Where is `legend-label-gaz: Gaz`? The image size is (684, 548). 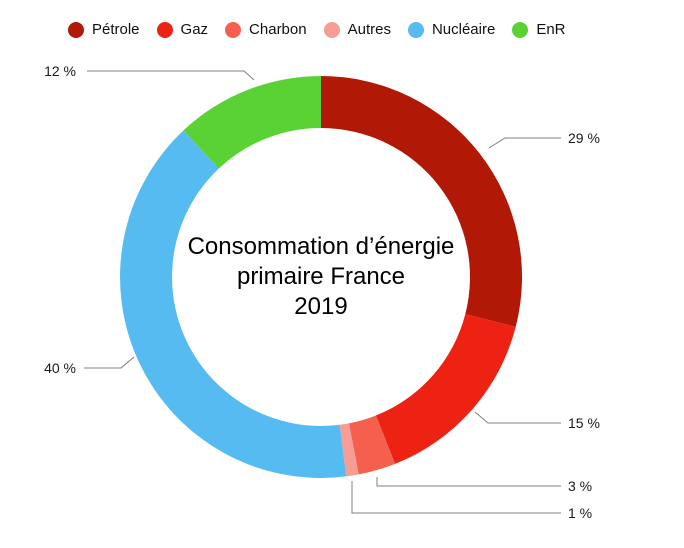
legend-label-gaz: Gaz is located at coordinates (194, 29).